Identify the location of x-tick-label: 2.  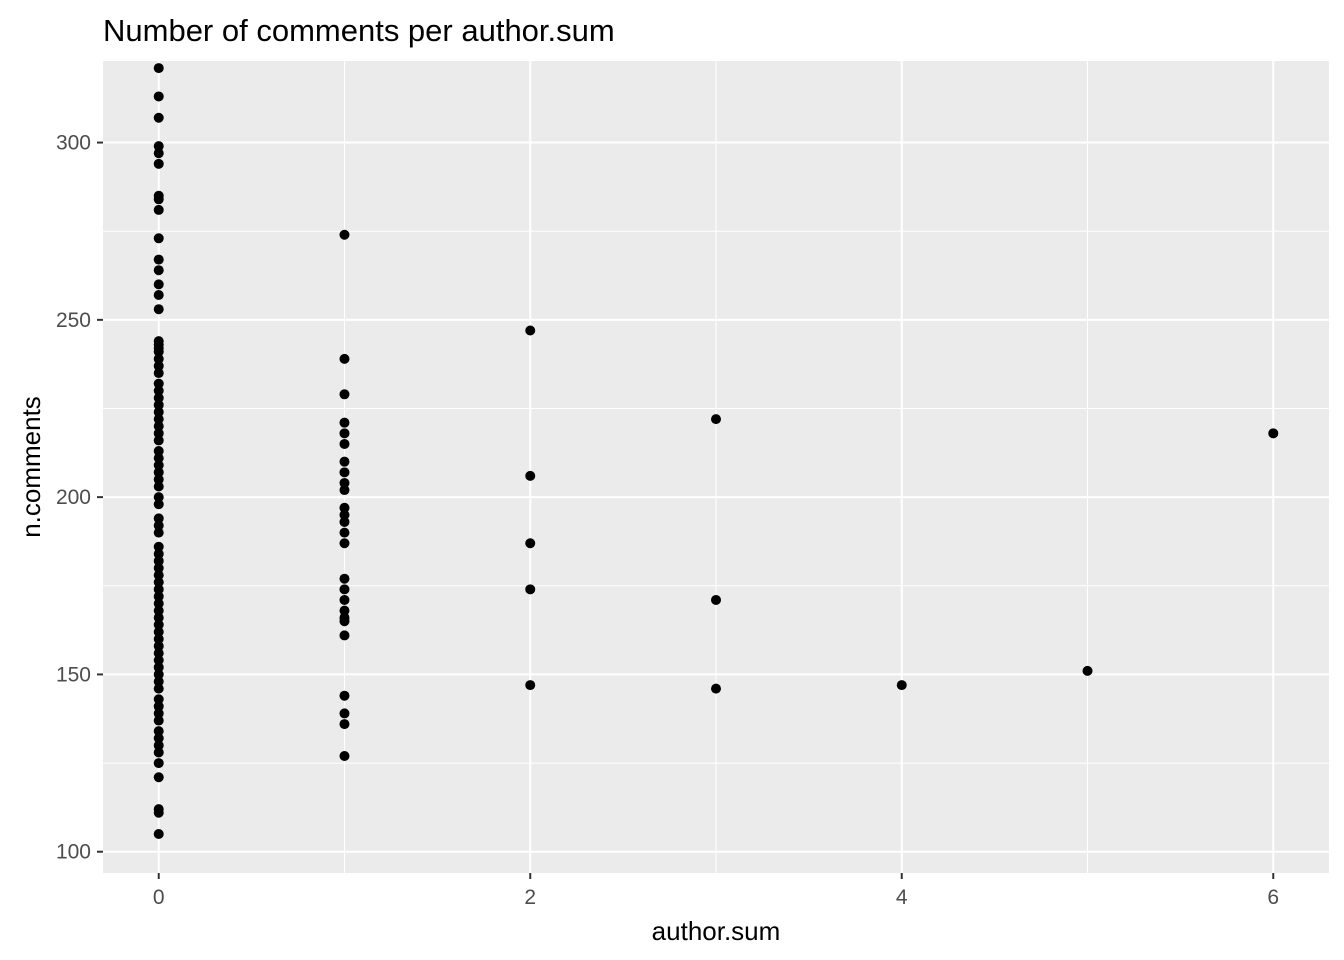
(530, 897).